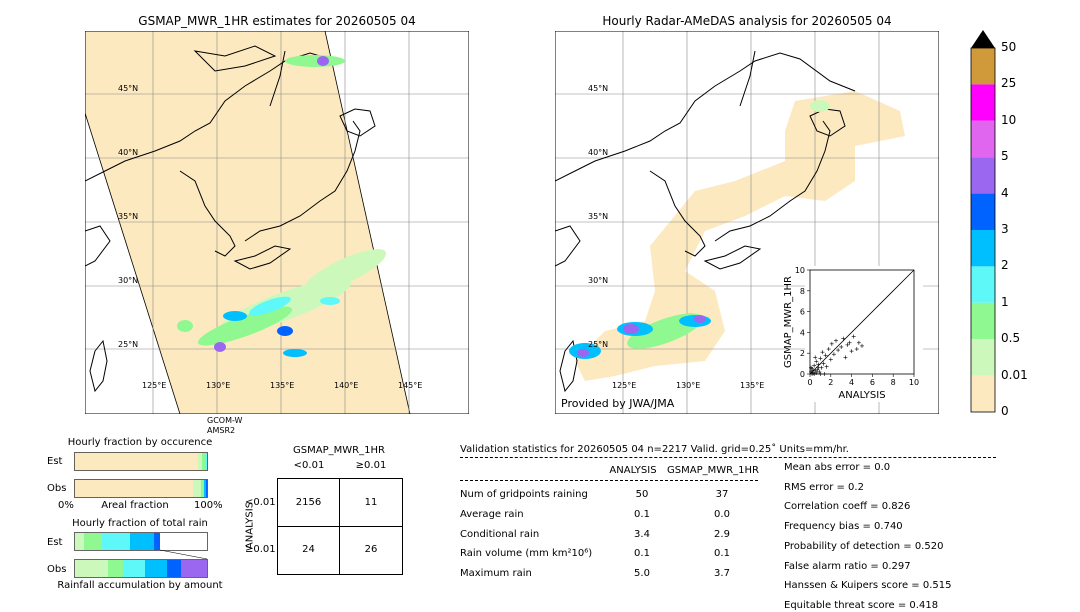 Image resolution: width=1080 pixels, height=612 pixels. Describe the element at coordinates (872, 382) in the screenshot. I see `scatter-x-tick-label: 6` at that location.